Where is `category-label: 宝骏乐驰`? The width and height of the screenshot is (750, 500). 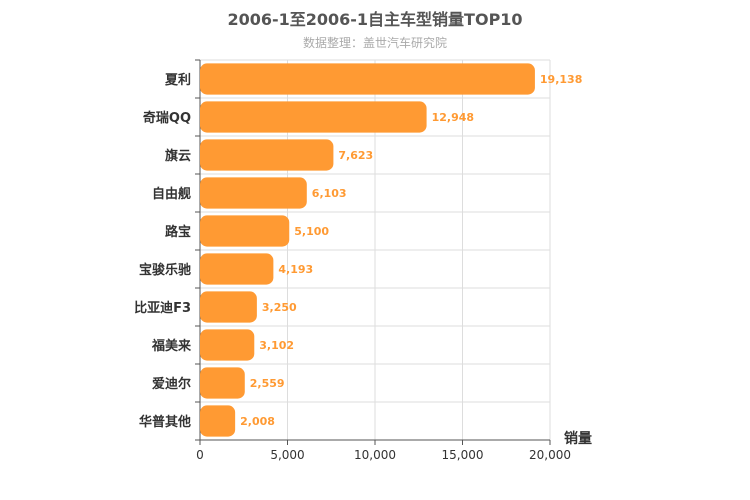 category-label: 宝骏乐驰 is located at coordinates (165, 270).